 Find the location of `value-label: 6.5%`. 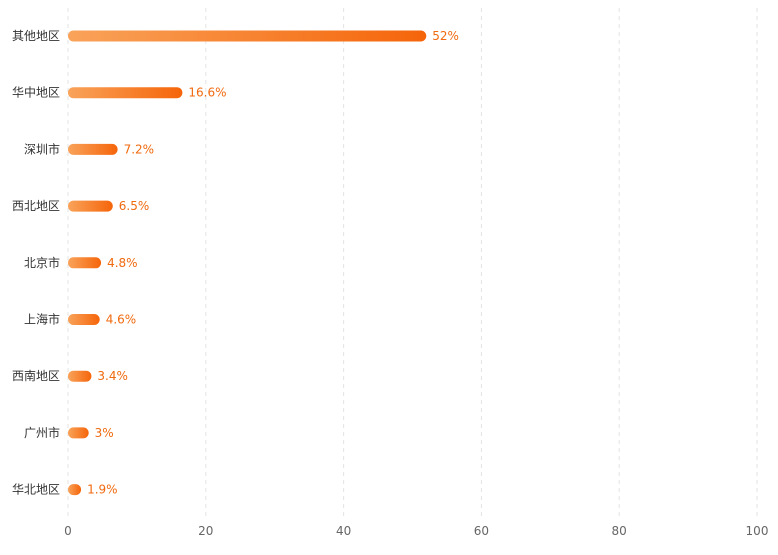

value-label: 6.5% is located at coordinates (134, 206).